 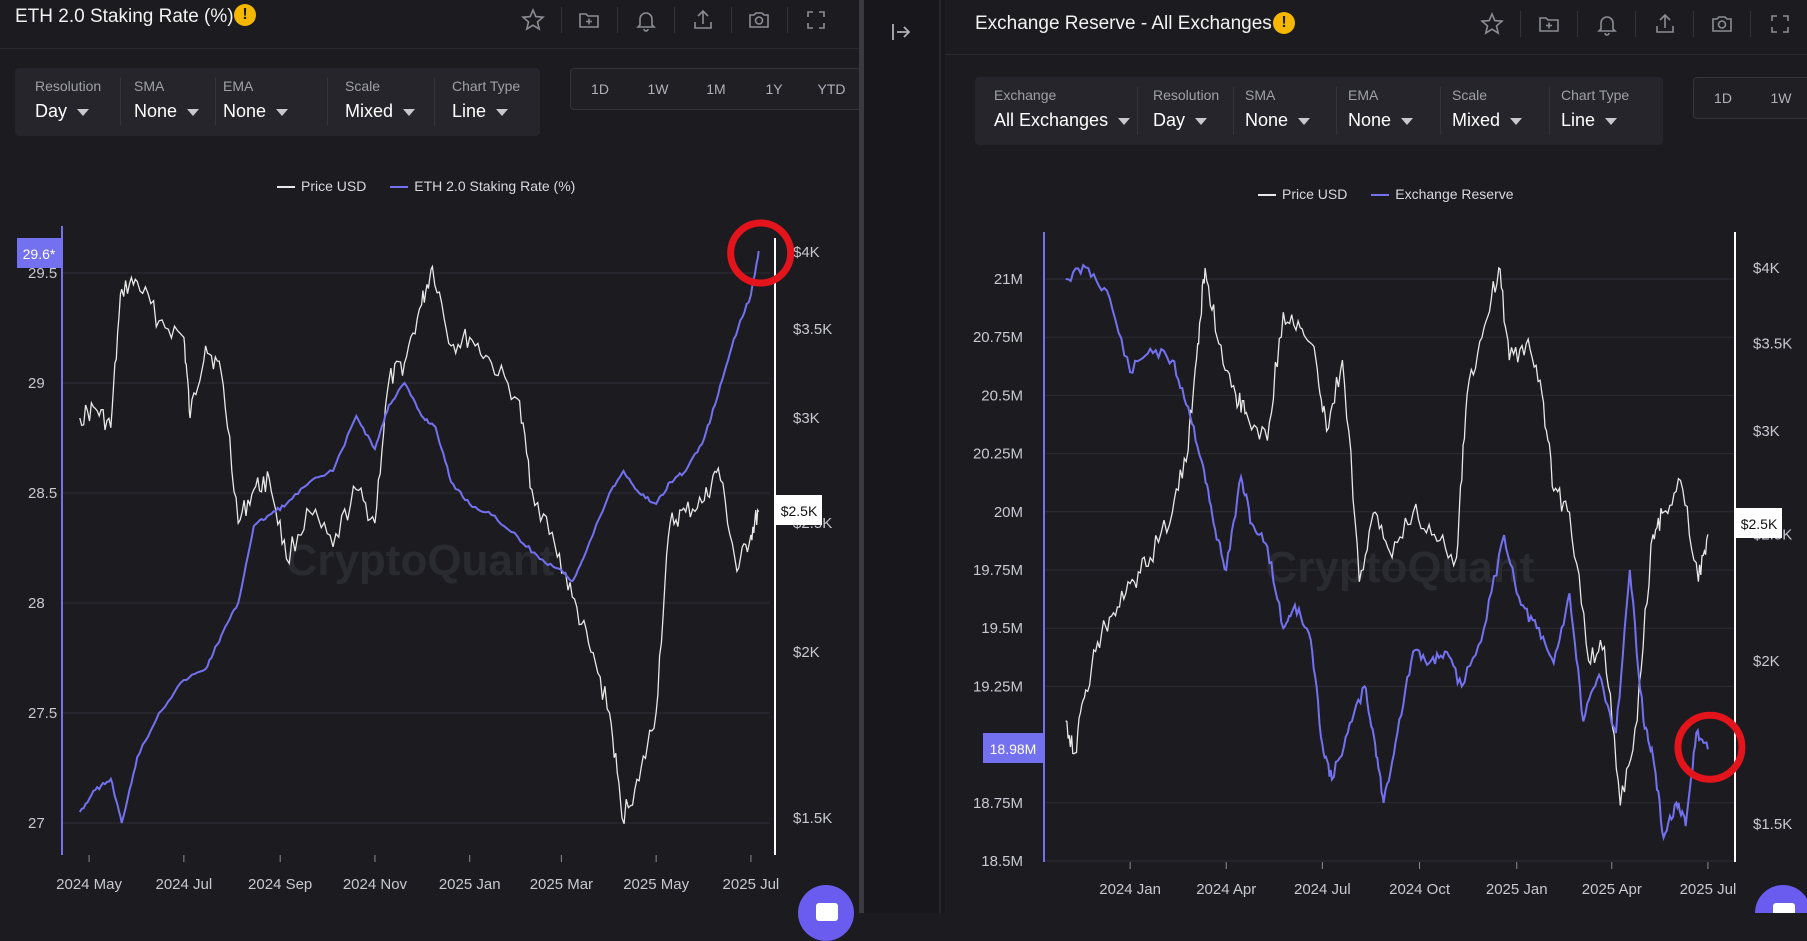 I want to click on exchange-value: All Exchanges, so click(x=1051, y=120).